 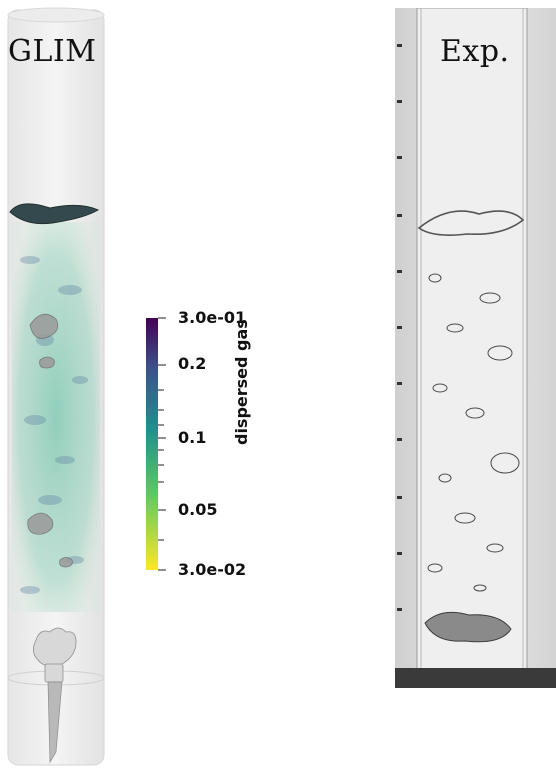 What do you see at coordinates (50, 440) in the screenshot?
I see `large-bubbles` at bounding box center [50, 440].